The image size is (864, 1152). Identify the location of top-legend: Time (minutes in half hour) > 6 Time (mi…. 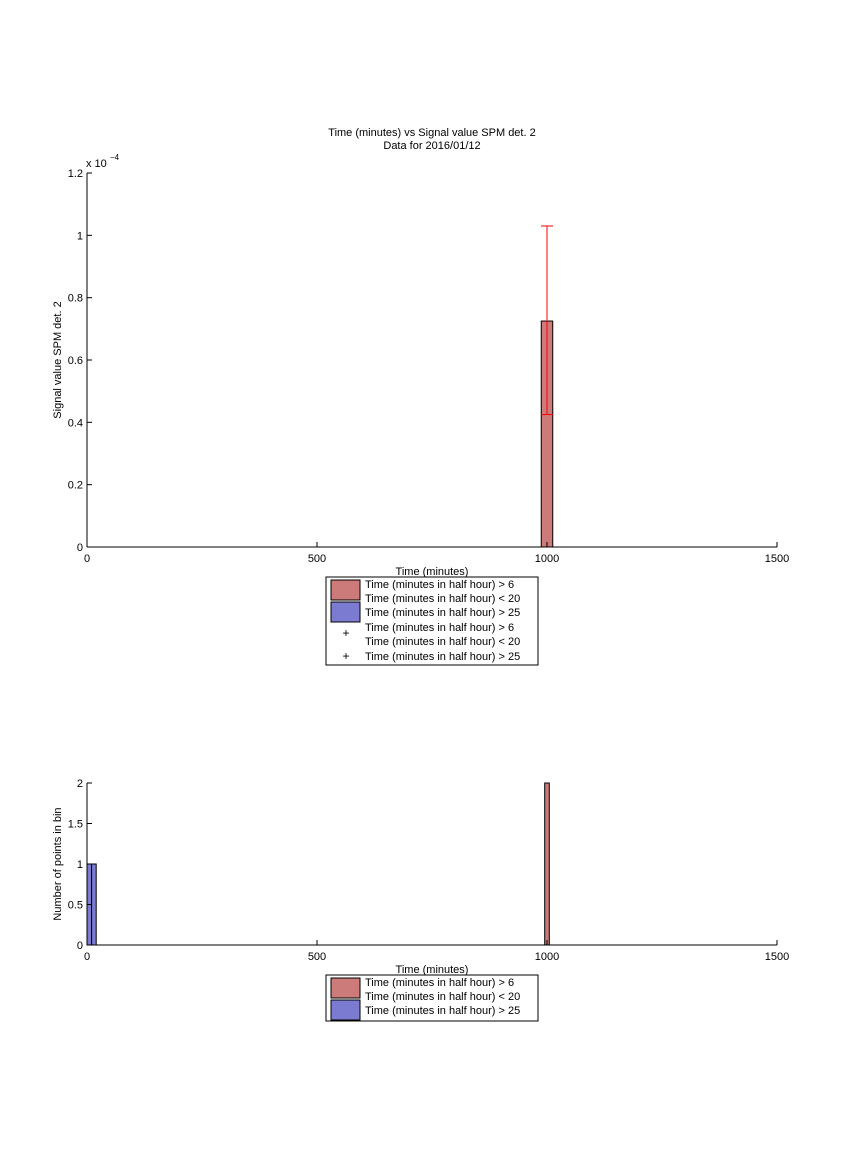
(432, 621).